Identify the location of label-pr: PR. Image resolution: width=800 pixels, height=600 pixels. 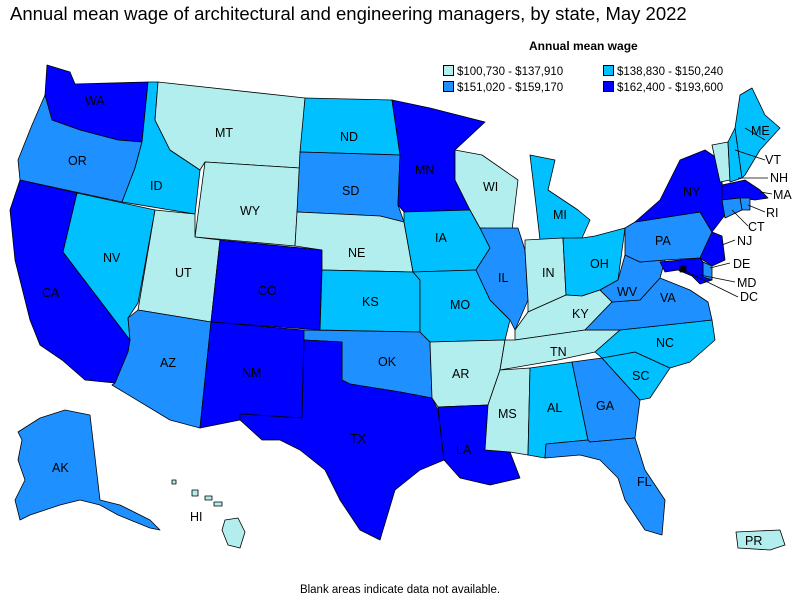
(753, 541).